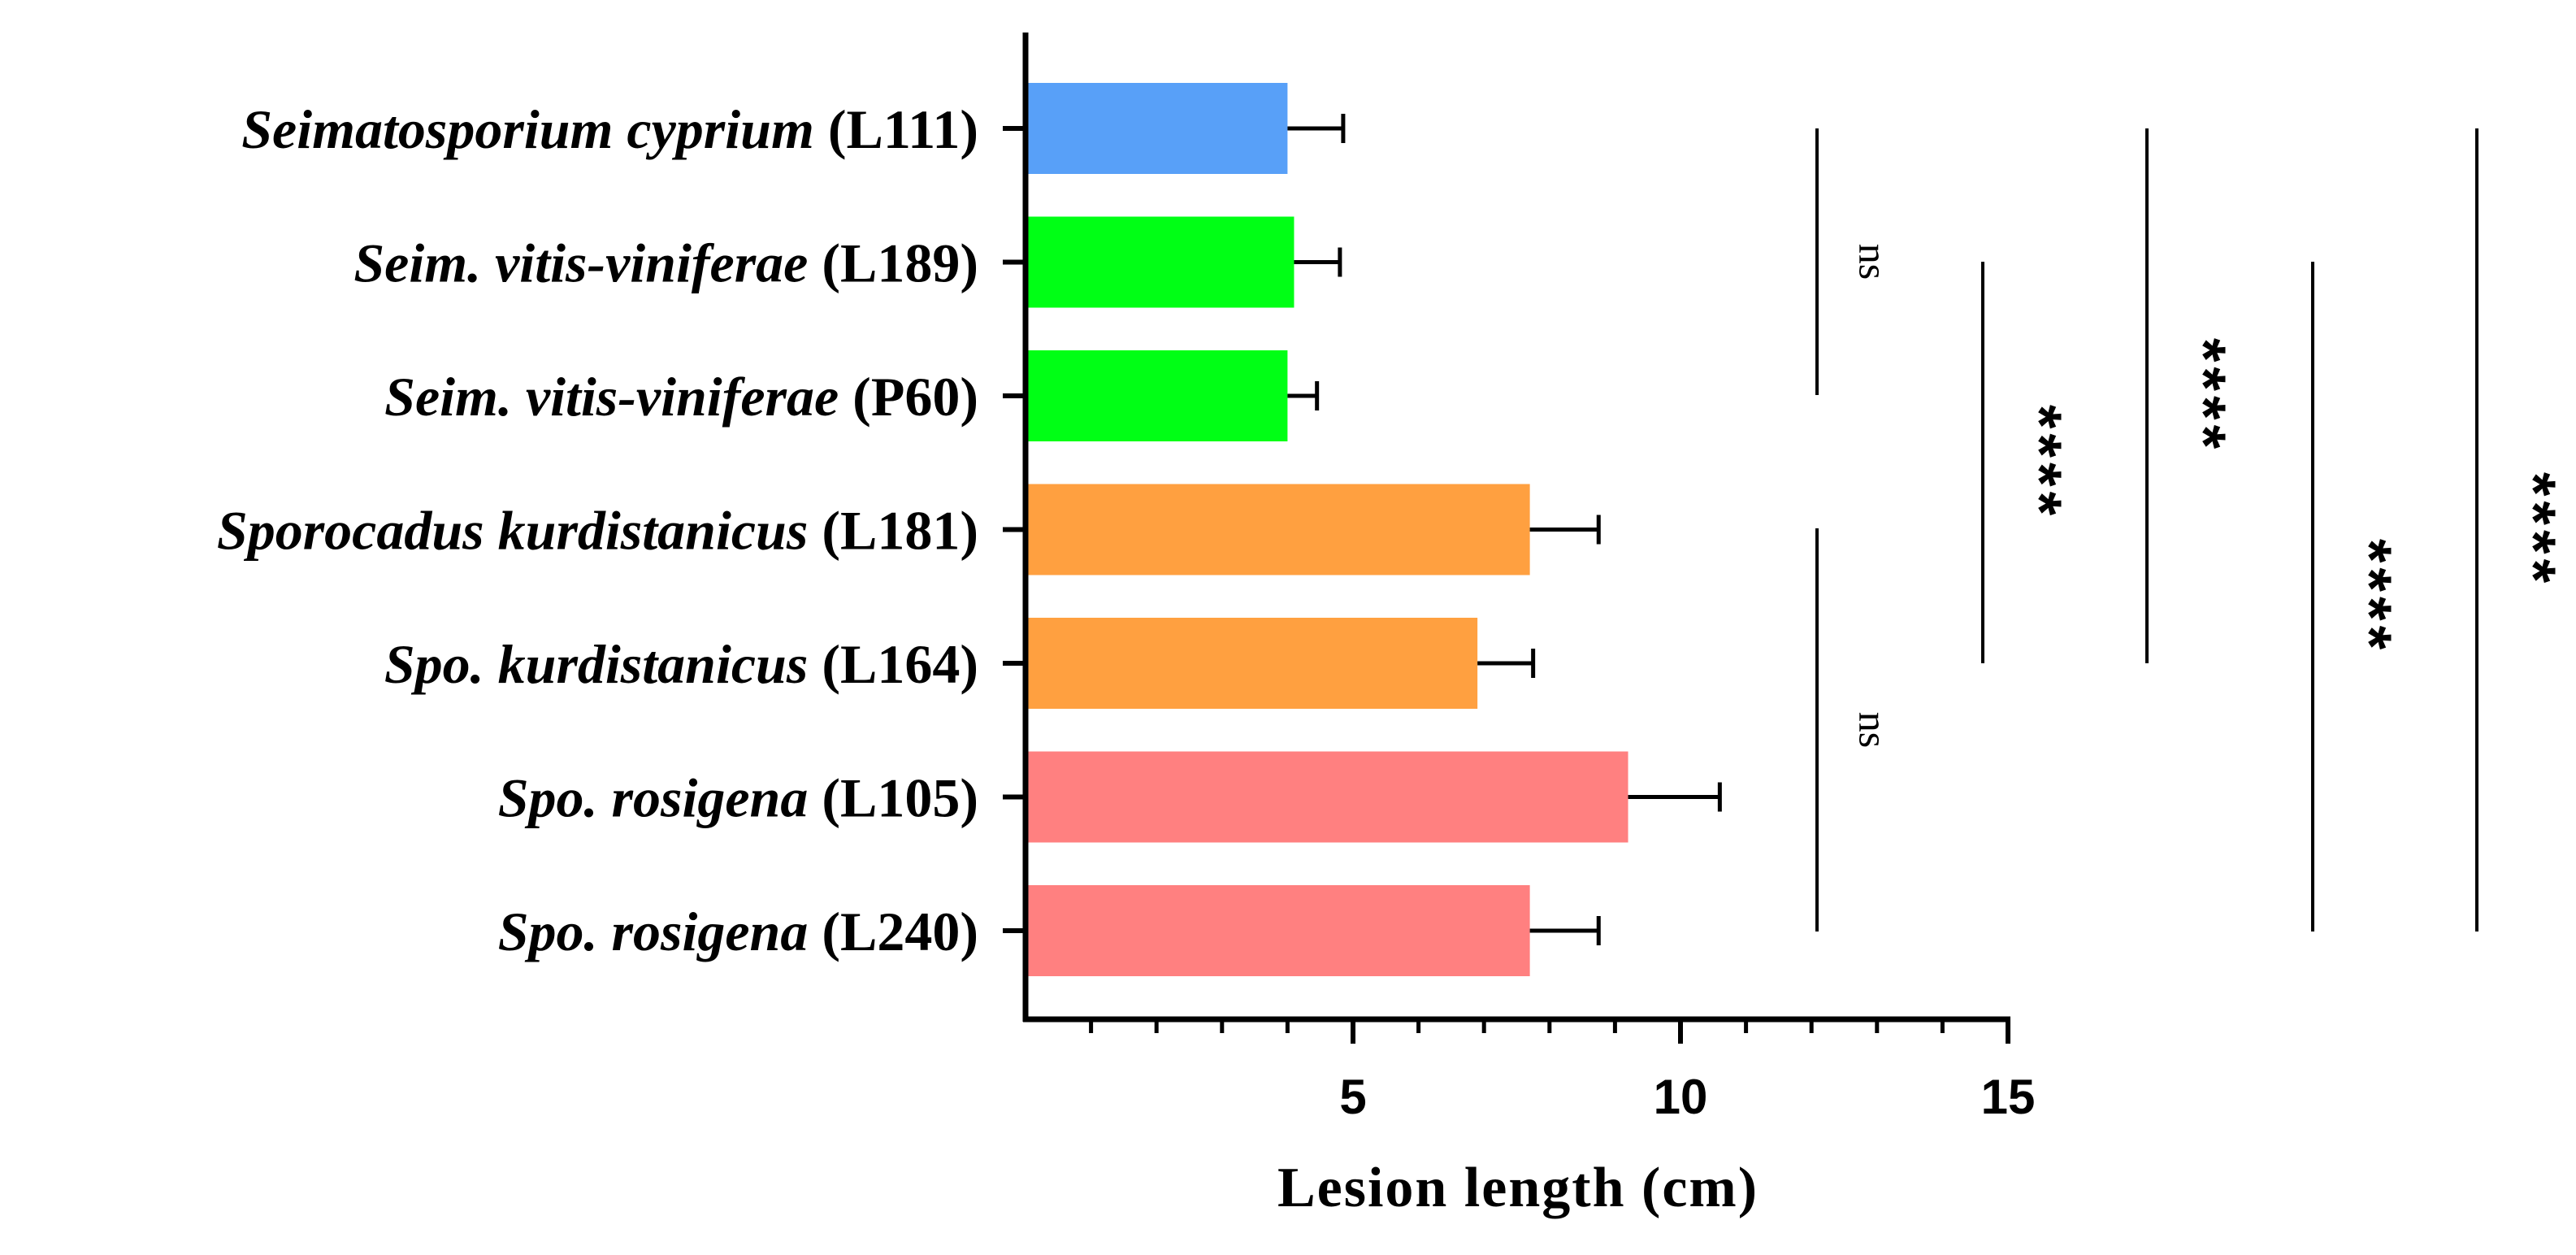 The height and width of the screenshot is (1255, 2576). I want to click on category-label: Spo. rosigena (L240), so click(738, 932).